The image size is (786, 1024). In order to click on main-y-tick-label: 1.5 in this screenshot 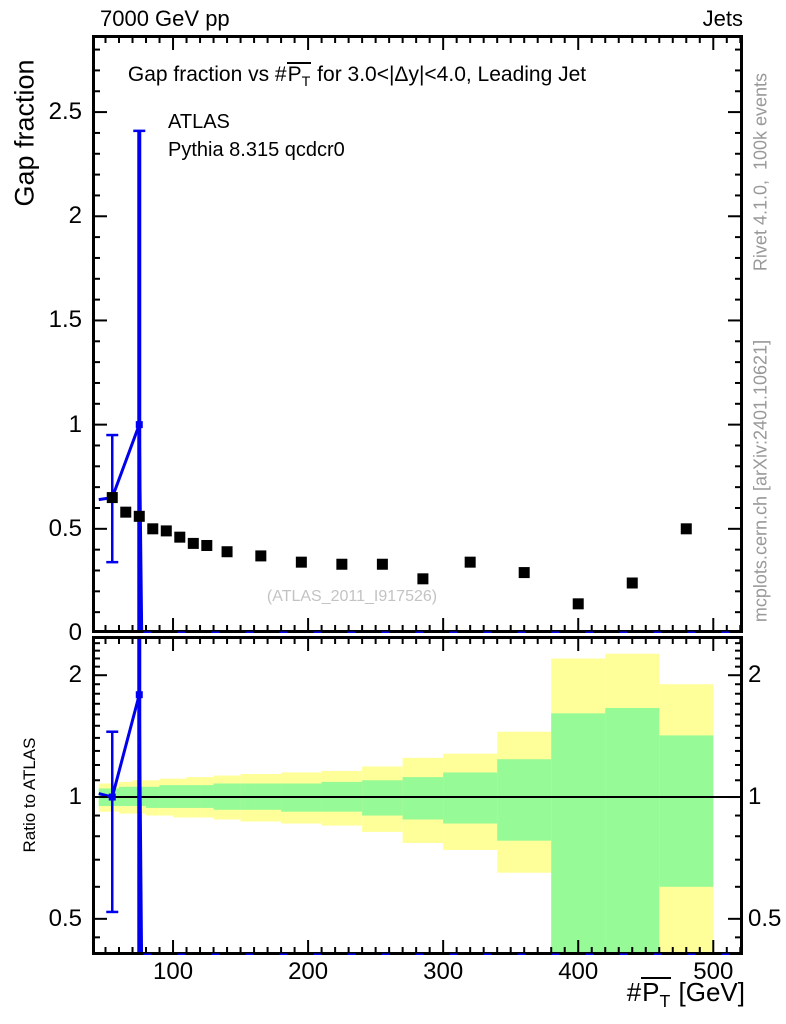, I will do `click(65, 320)`.